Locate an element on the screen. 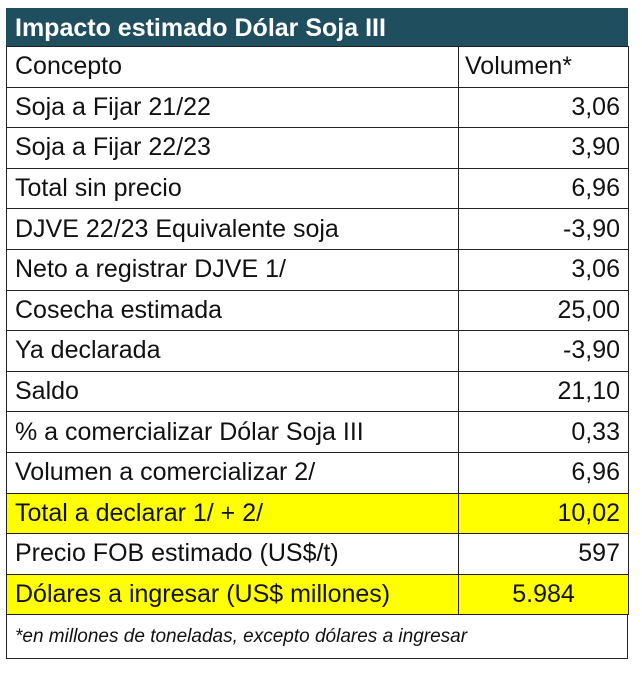 The height and width of the screenshot is (694, 642). row-value: 0,33 is located at coordinates (543, 432).